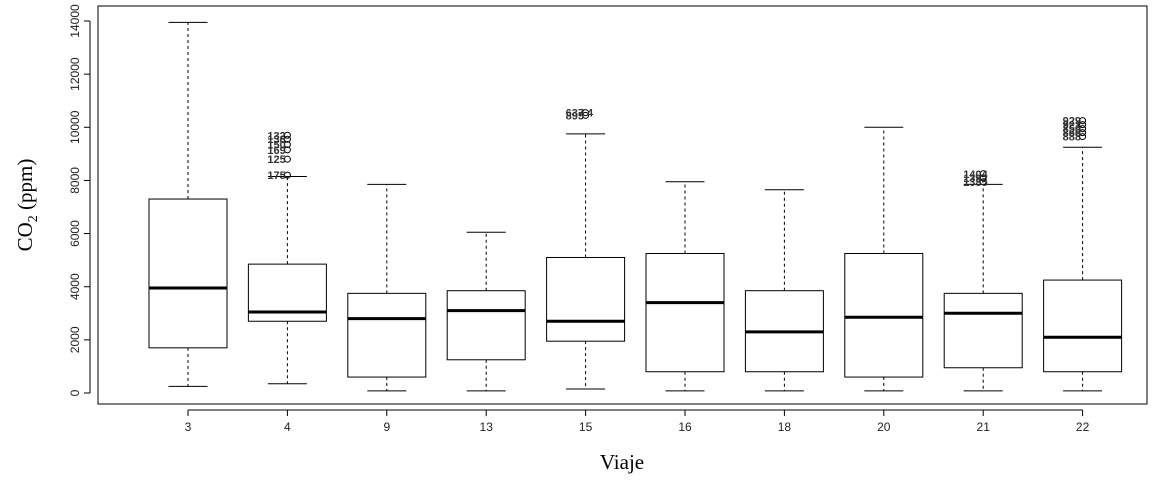 The width and height of the screenshot is (1155, 484). I want to click on outlier-label: 138, so click(276, 140).